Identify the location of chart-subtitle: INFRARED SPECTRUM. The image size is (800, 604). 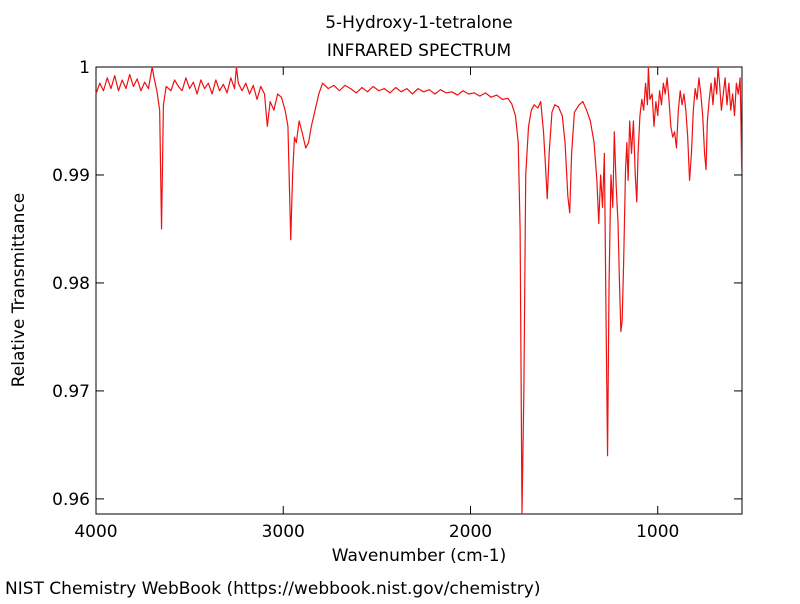
(419, 51).